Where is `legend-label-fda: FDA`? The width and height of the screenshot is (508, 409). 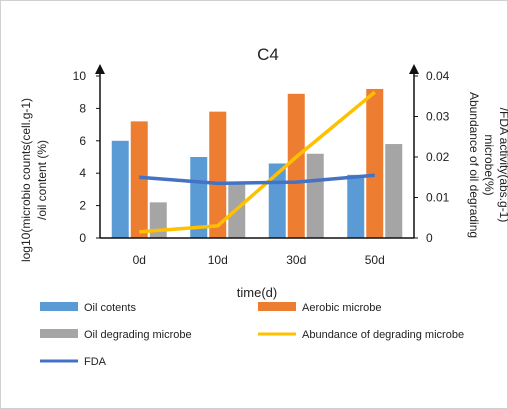 legend-label-fda: FDA is located at coordinates (95, 362).